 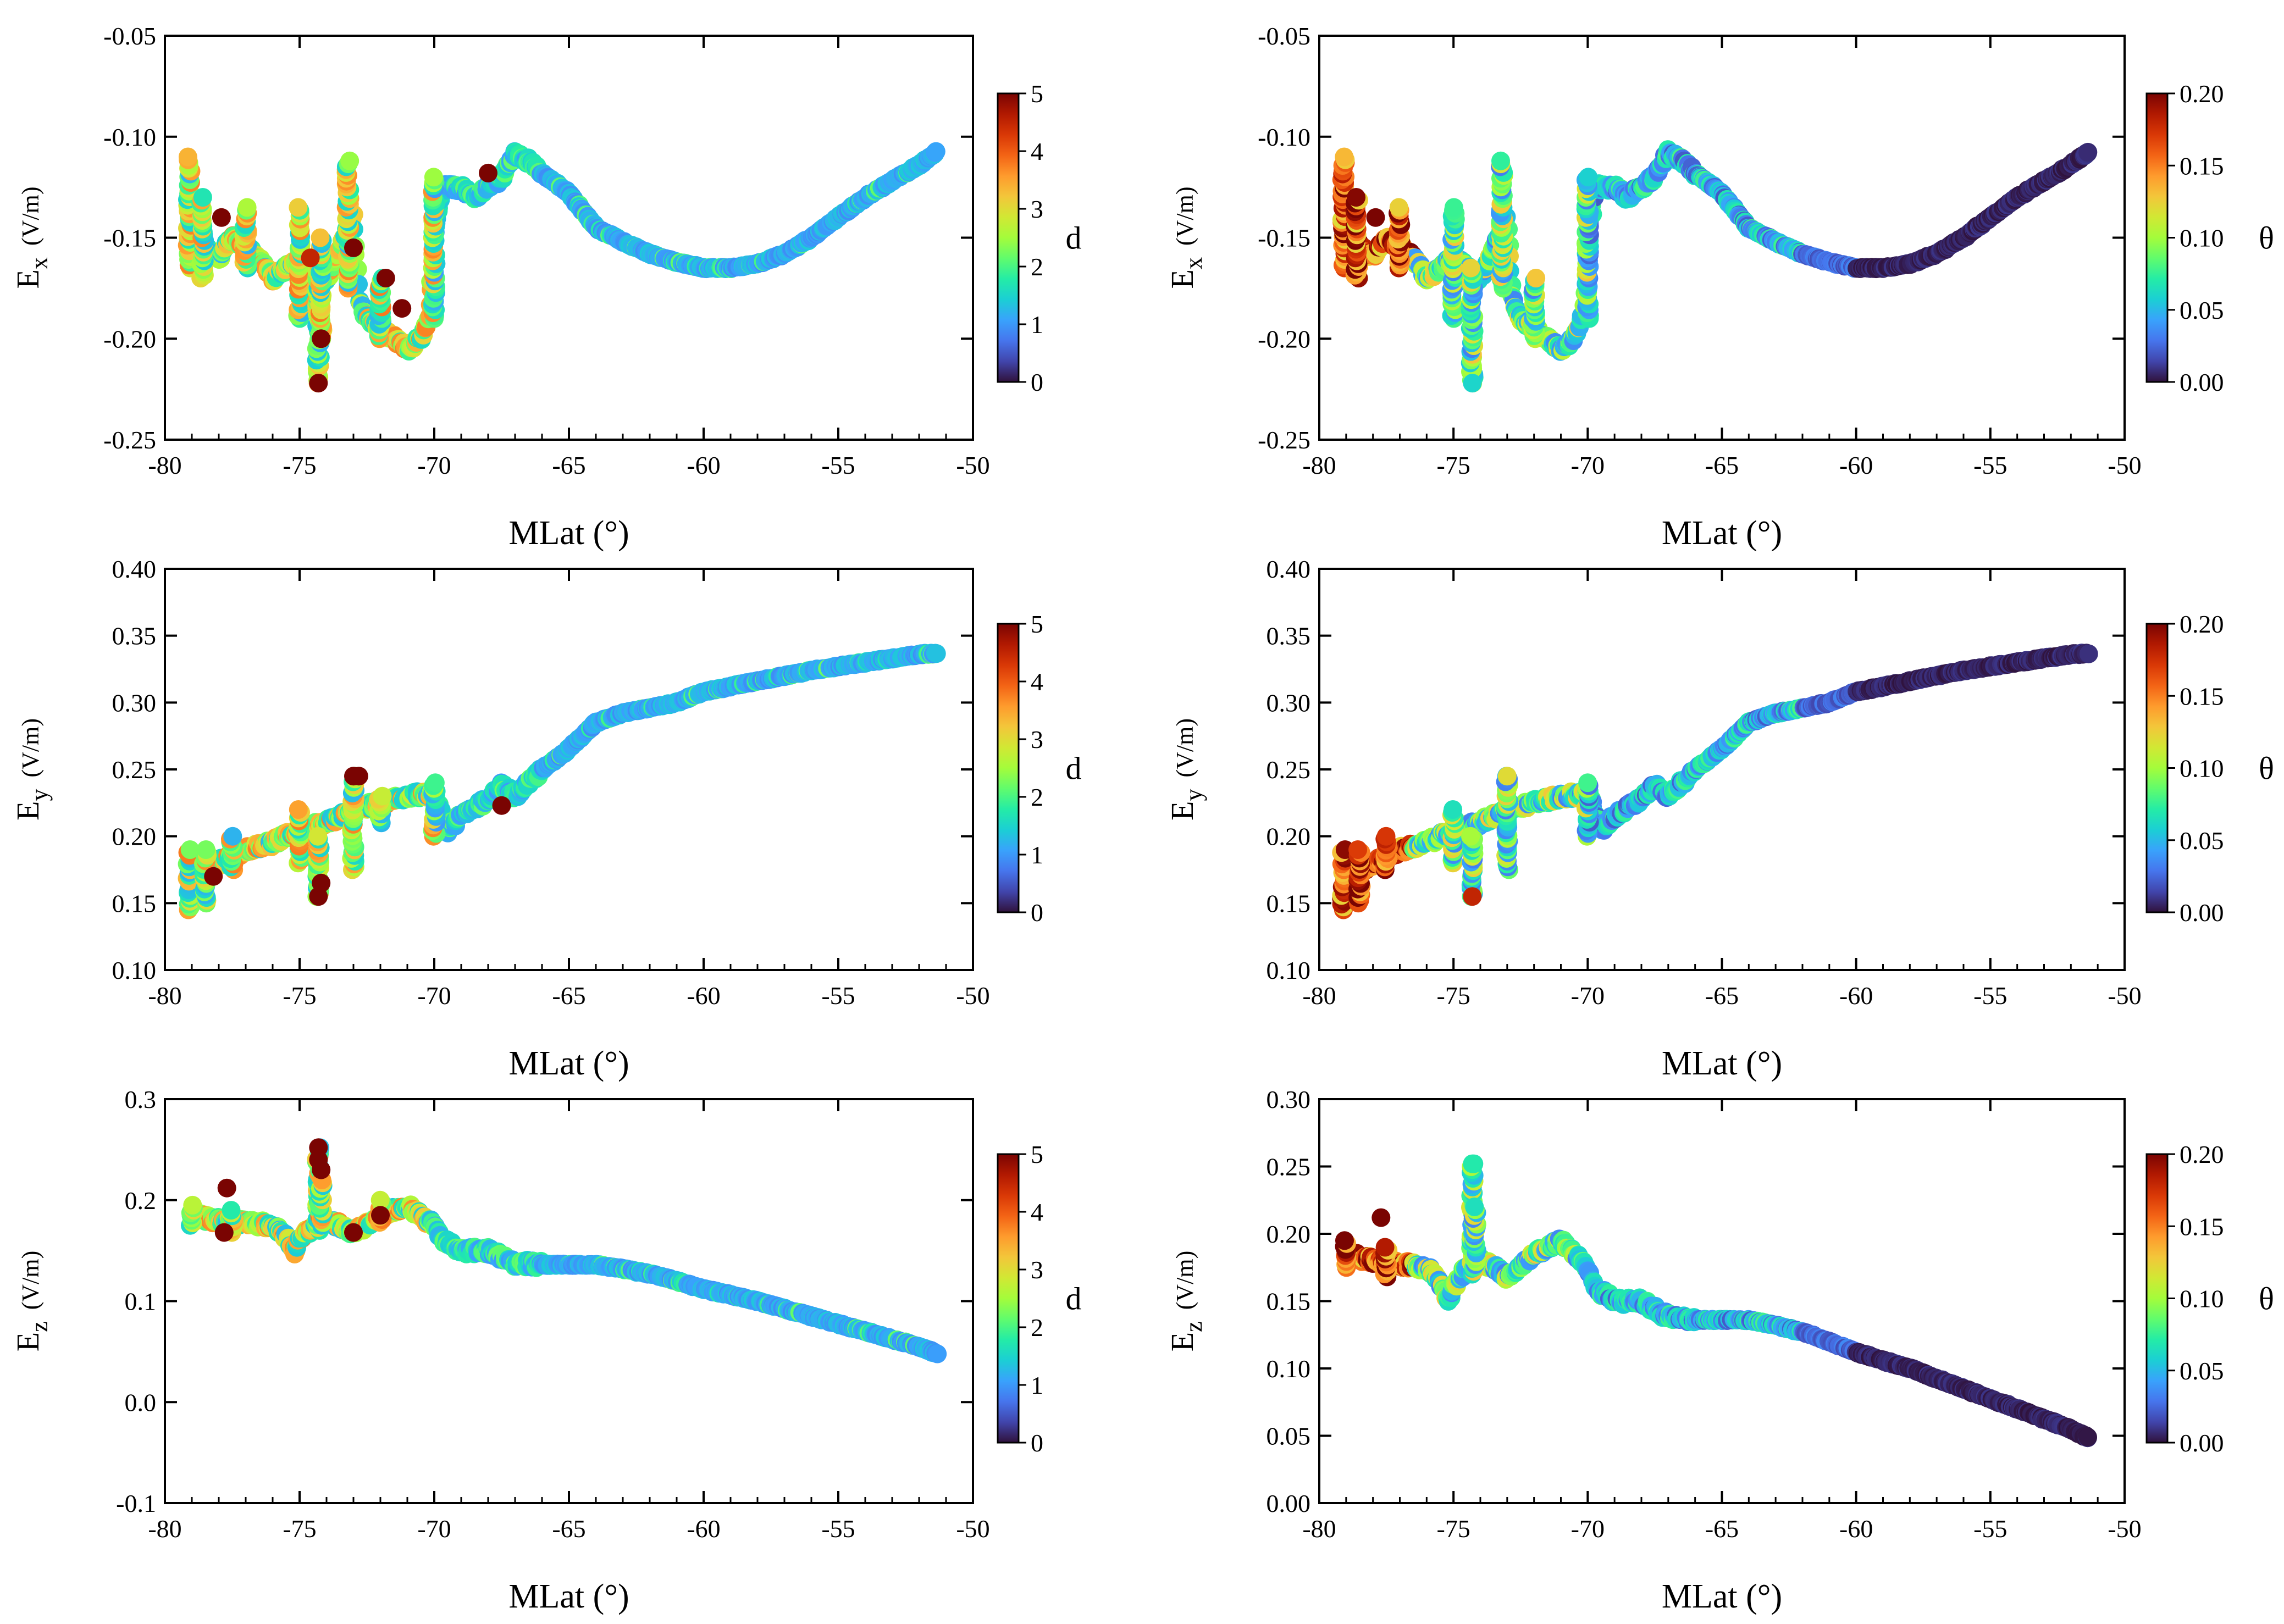 What do you see at coordinates (1008, 237) in the screenshot?
I see `colorbar-gradient` at bounding box center [1008, 237].